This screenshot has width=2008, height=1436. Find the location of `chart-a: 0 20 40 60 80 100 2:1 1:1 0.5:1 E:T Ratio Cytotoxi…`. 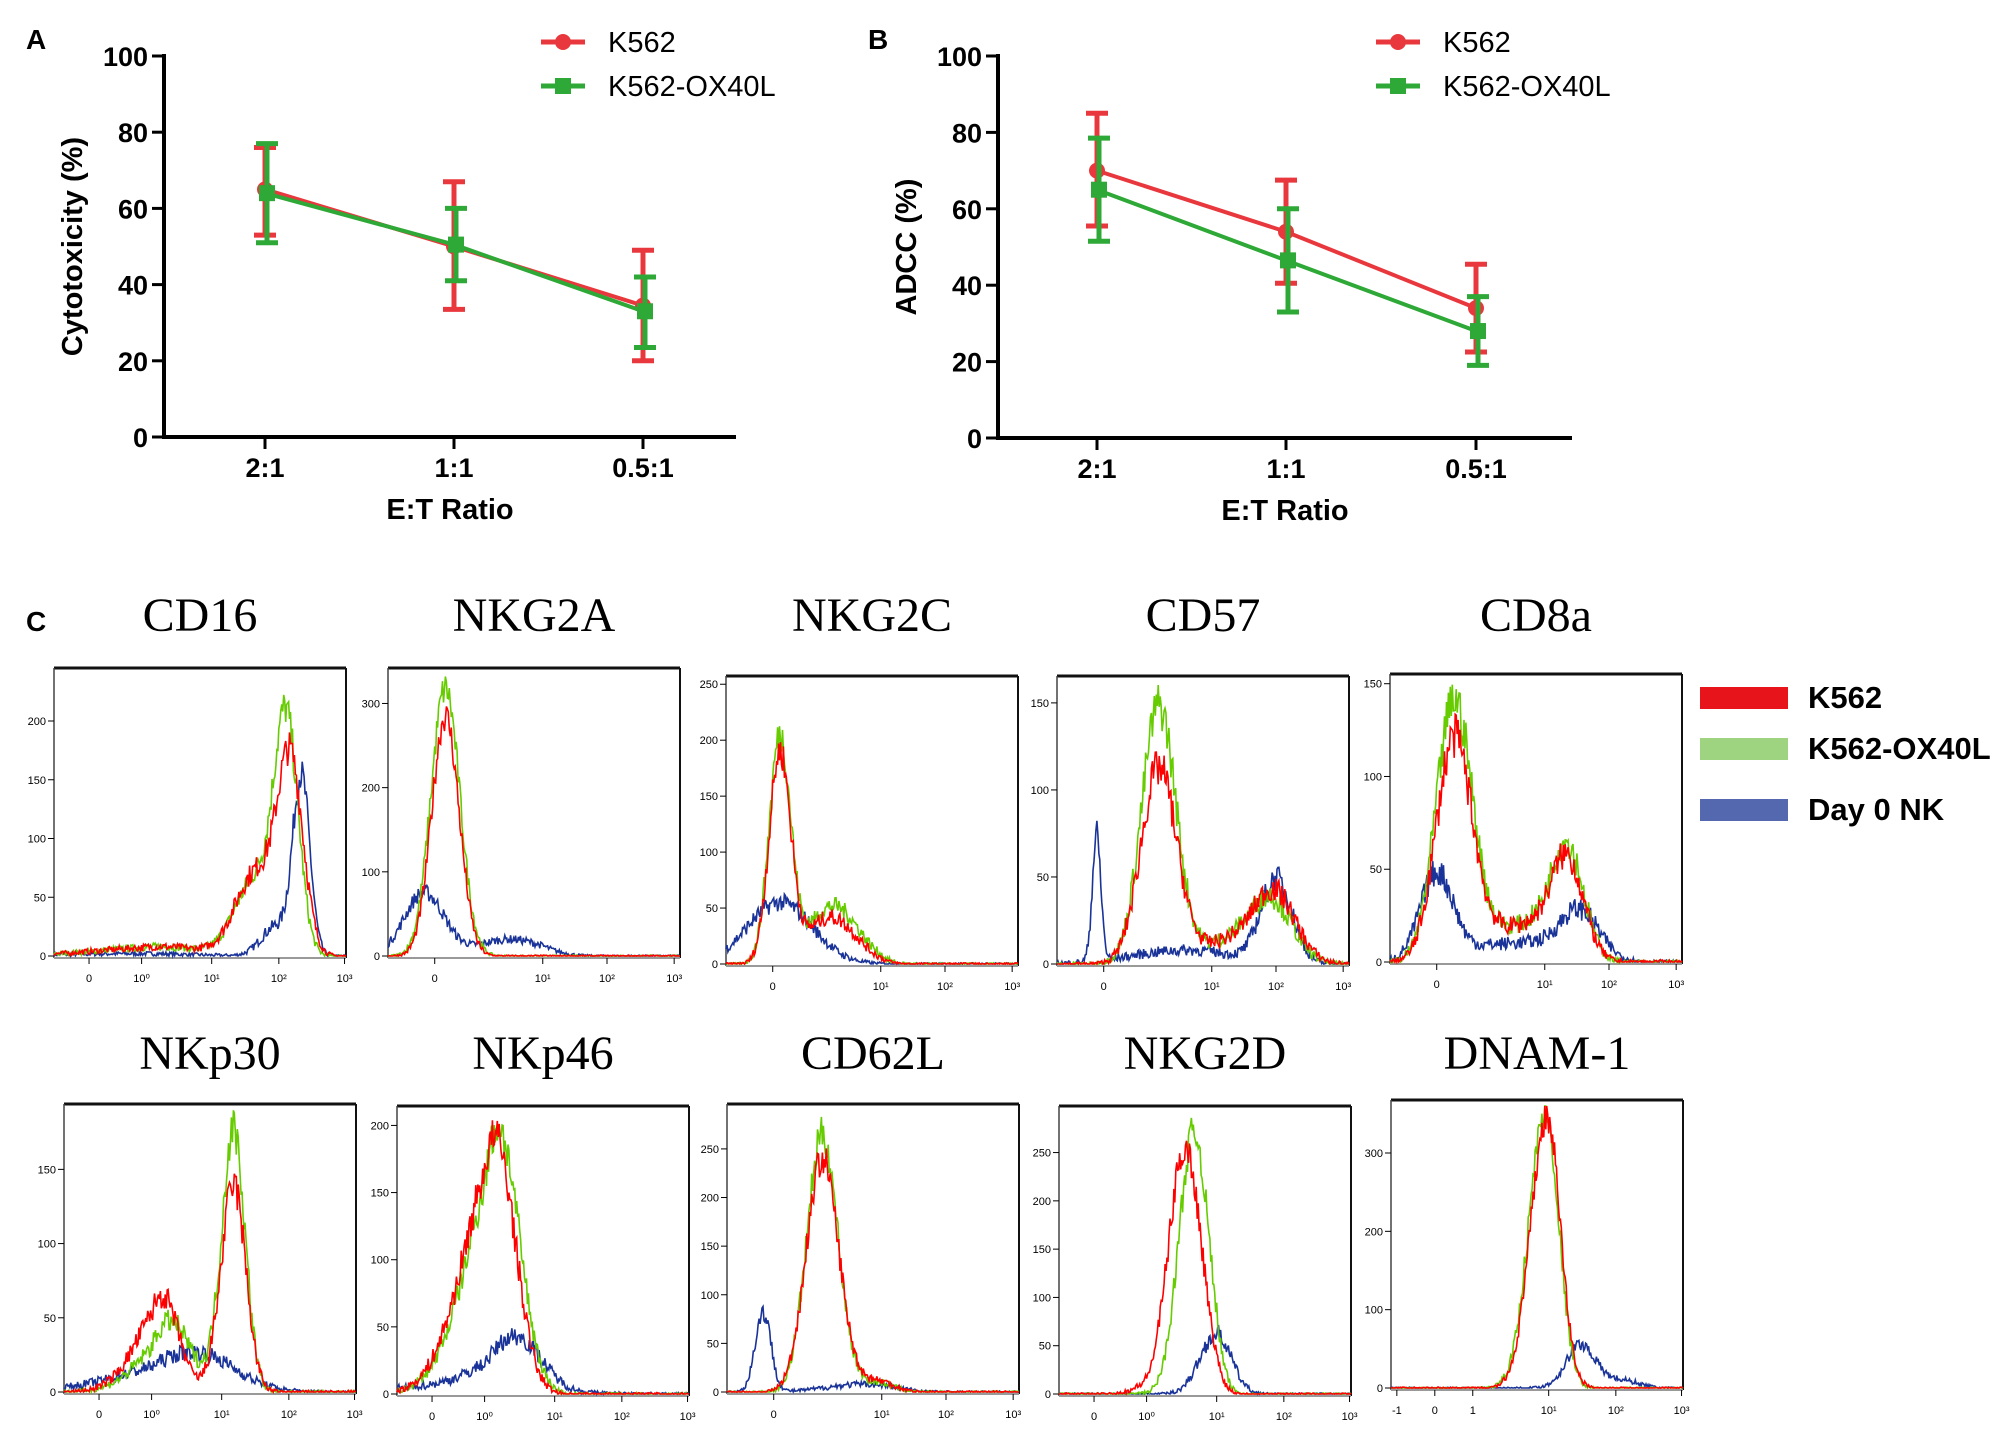

chart-a: 0 20 40 60 80 100 2:1 1:1 0.5:1 E:T Ratio Cytotoxi… is located at coordinates (416, 276).